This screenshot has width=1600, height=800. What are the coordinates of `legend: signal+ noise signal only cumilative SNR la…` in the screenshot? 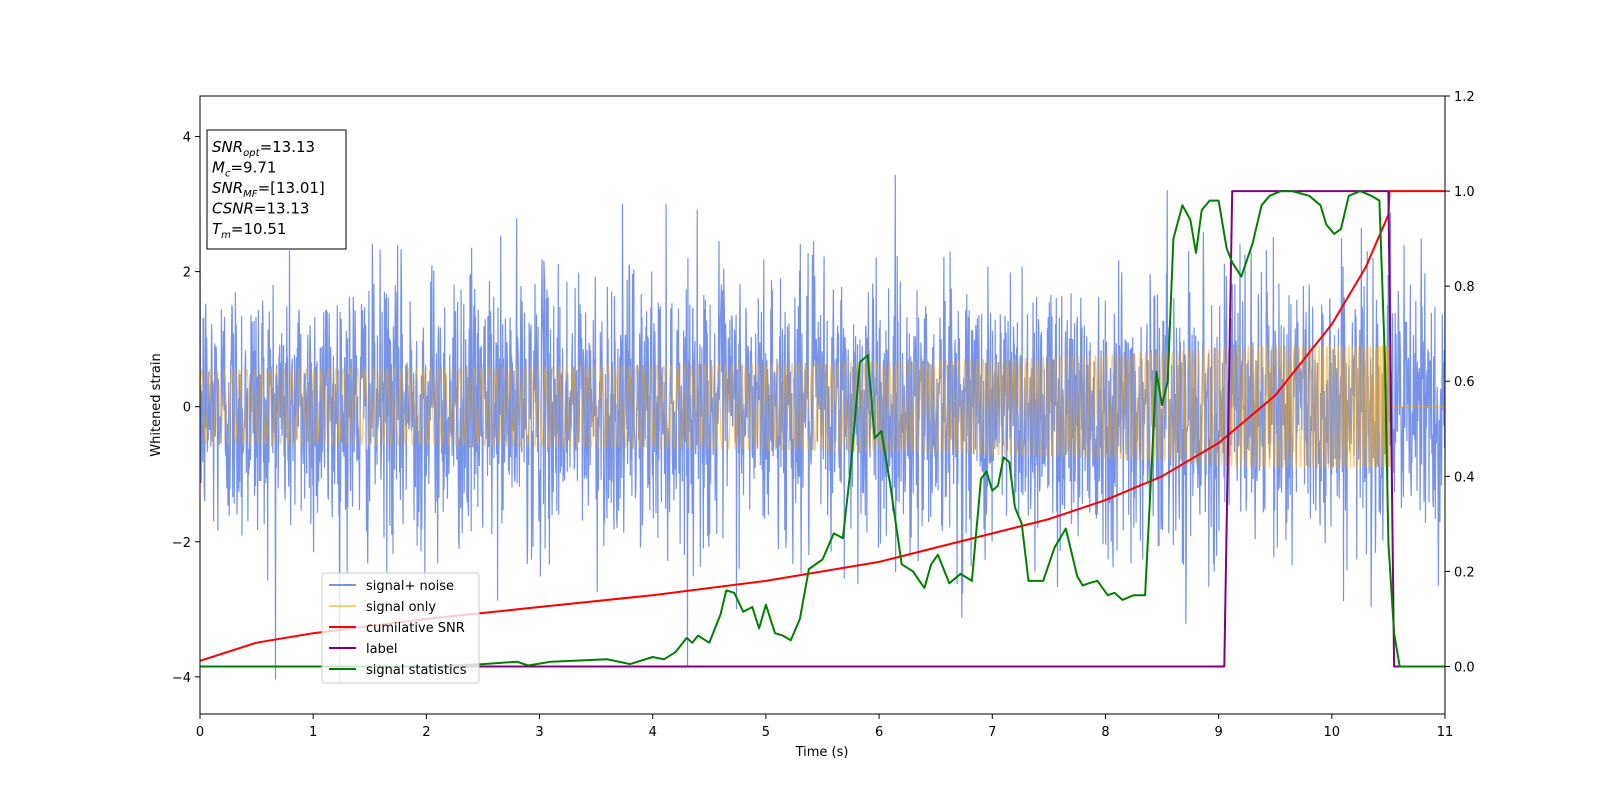 It's located at (400, 628).